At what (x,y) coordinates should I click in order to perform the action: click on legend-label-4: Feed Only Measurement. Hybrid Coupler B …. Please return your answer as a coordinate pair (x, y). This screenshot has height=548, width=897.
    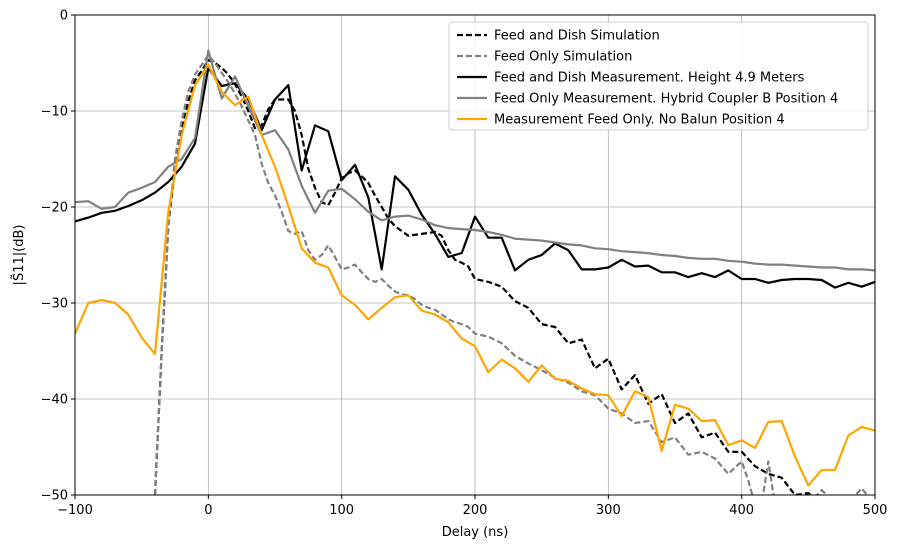
    Looking at the image, I should click on (666, 99).